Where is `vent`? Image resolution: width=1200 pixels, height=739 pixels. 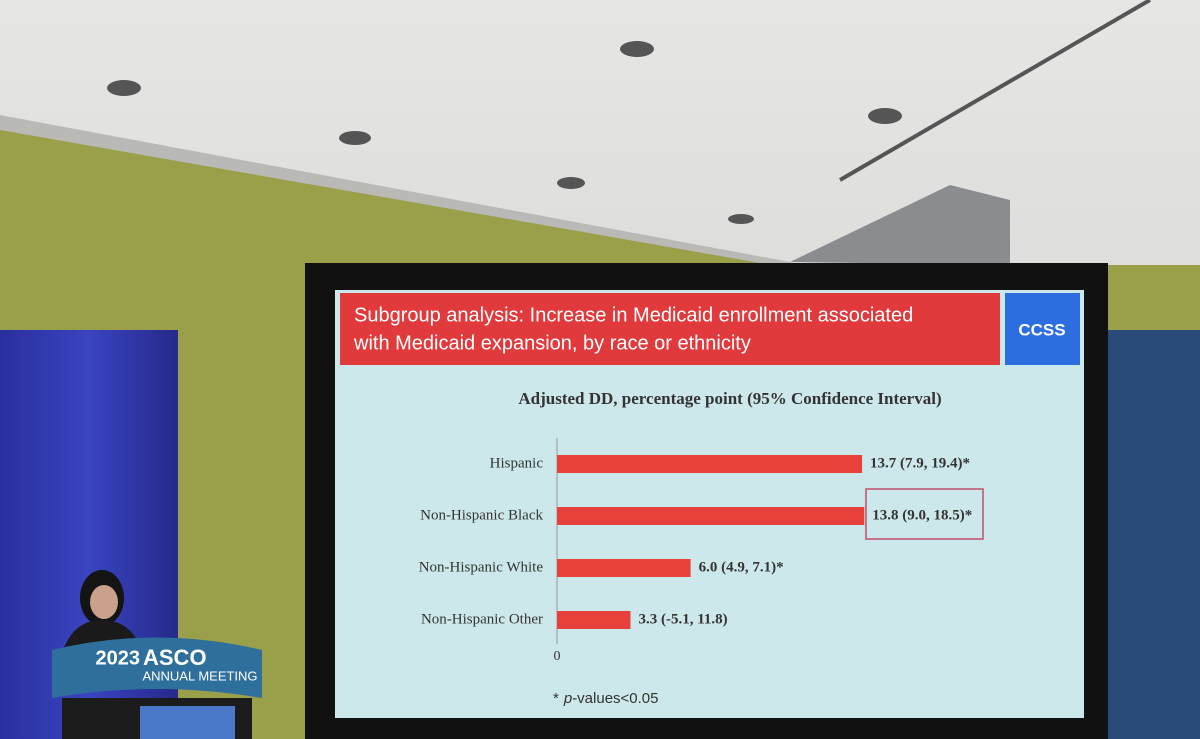 vent is located at coordinates (995, 91).